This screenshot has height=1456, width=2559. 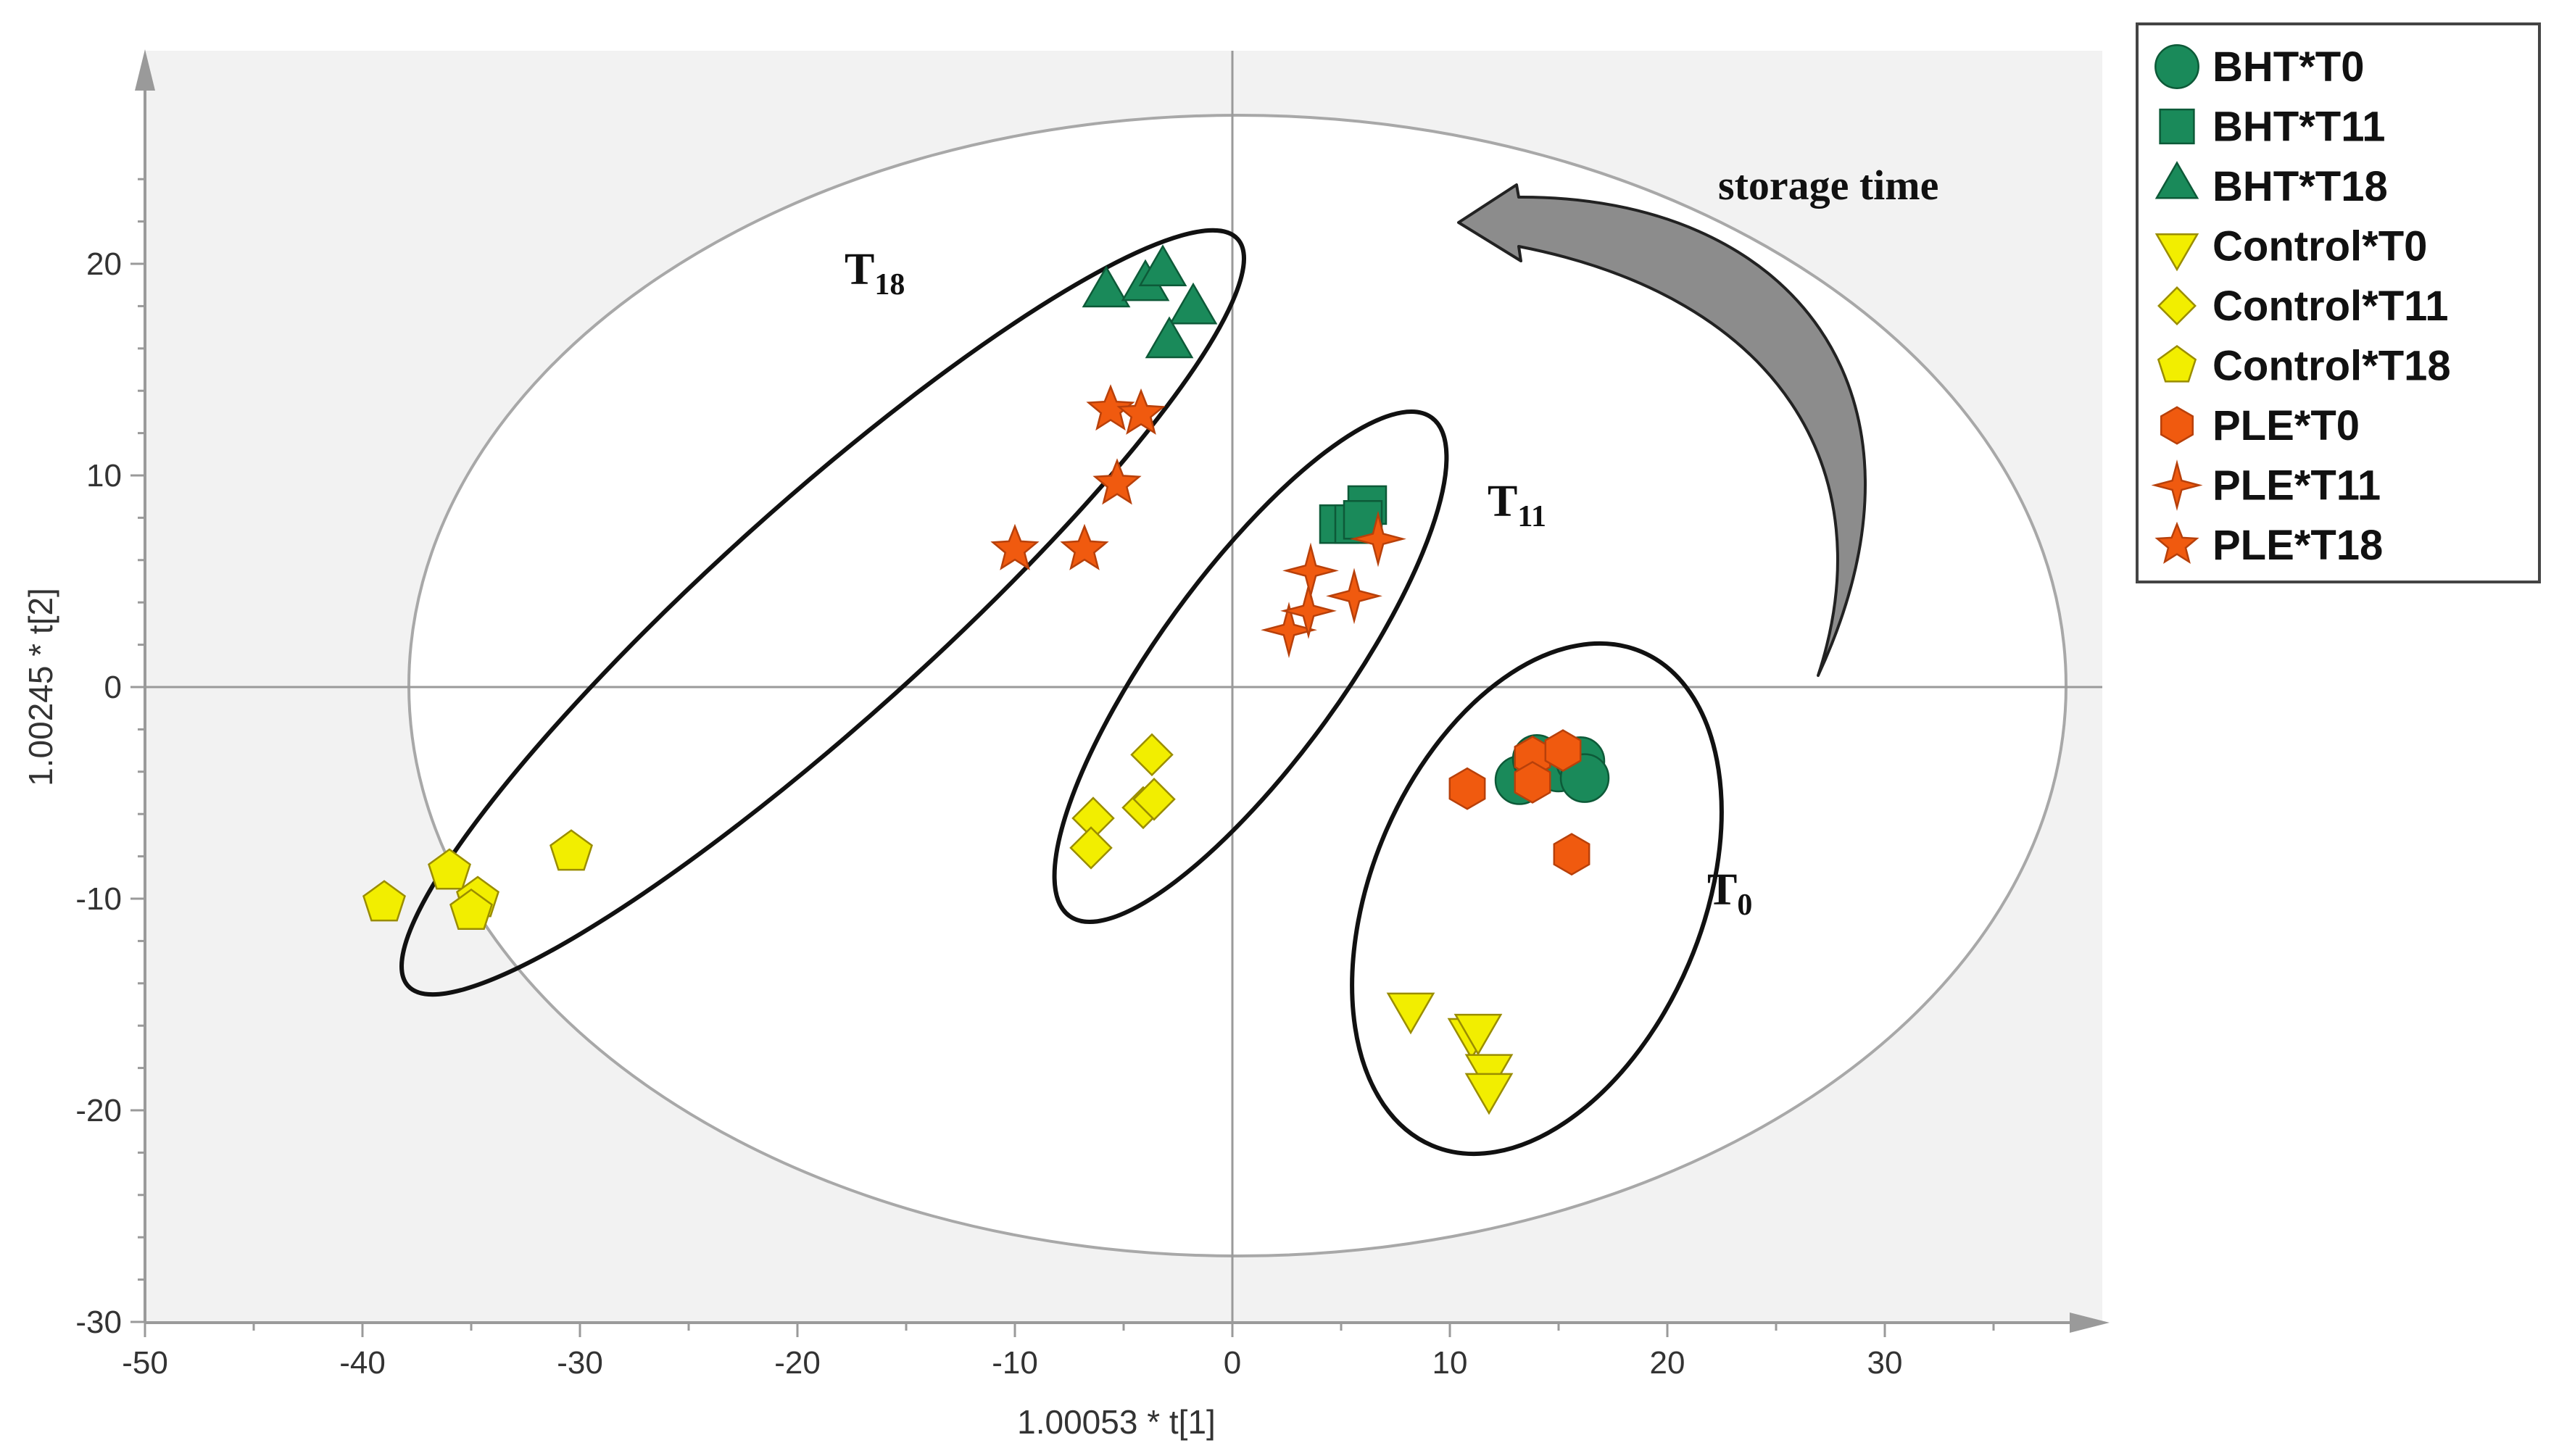 I want to click on legend-item: Control*T11, so click(x=2303, y=306).